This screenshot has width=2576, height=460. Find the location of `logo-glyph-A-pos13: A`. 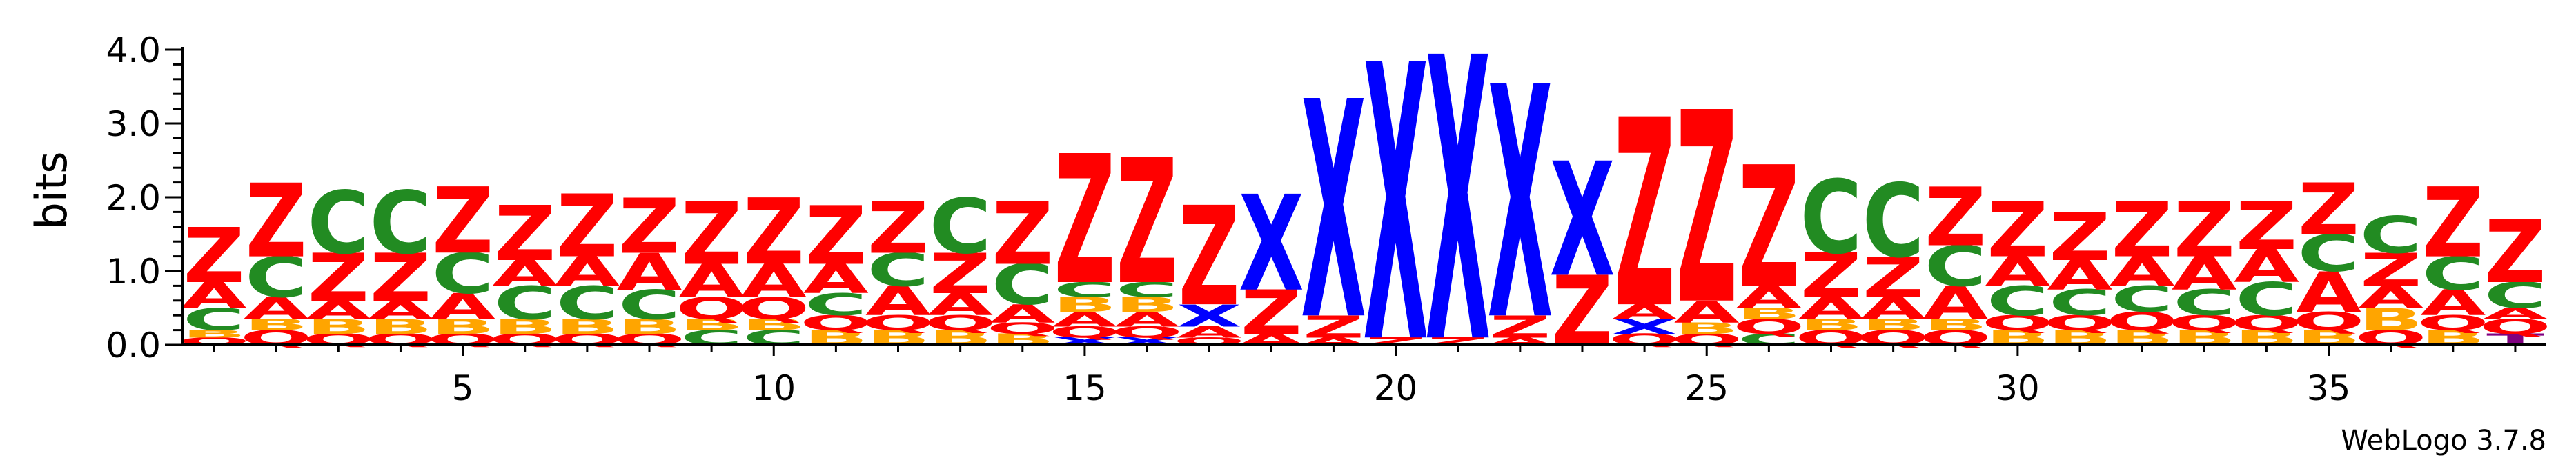

logo-glyph-A-pos13: A is located at coordinates (960, 305).